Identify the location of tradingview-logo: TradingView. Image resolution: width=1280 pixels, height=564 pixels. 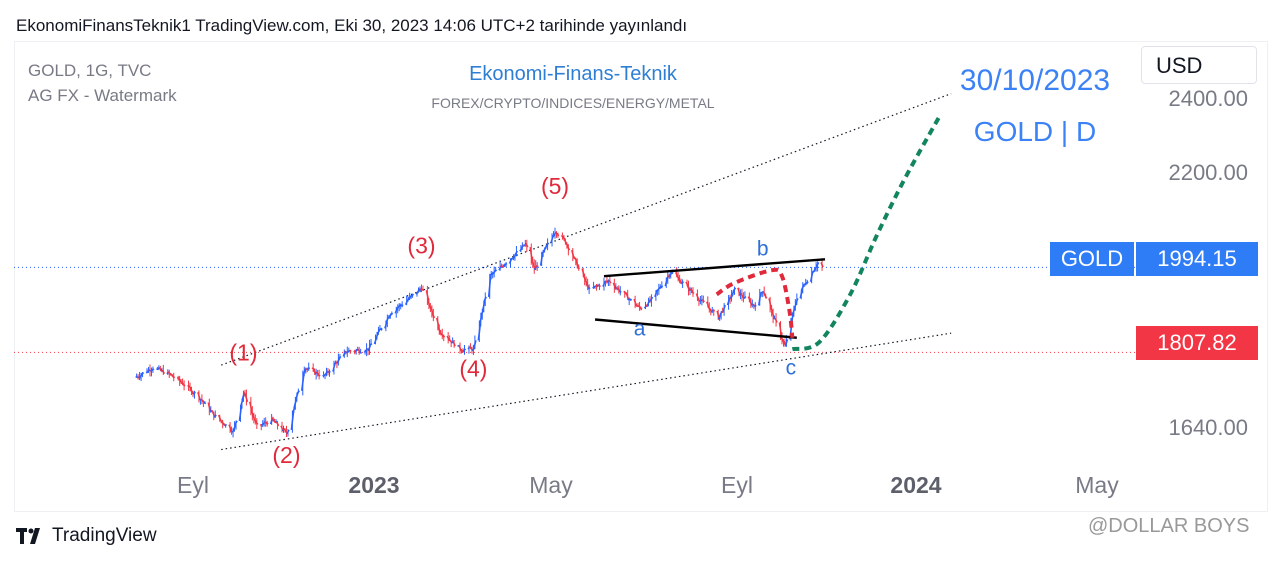
(86, 536).